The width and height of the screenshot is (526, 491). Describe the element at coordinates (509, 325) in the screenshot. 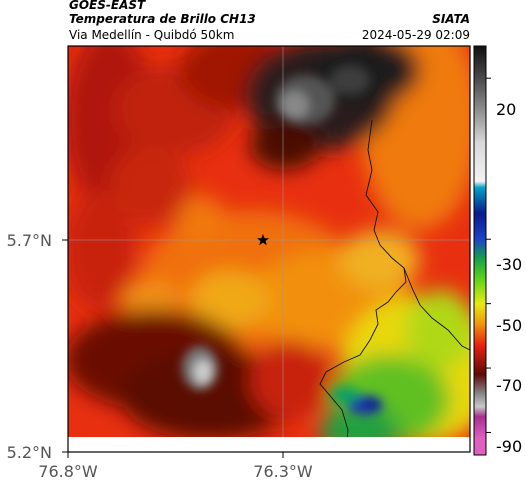

I see `colorbar-tick-minus50: -50` at that location.